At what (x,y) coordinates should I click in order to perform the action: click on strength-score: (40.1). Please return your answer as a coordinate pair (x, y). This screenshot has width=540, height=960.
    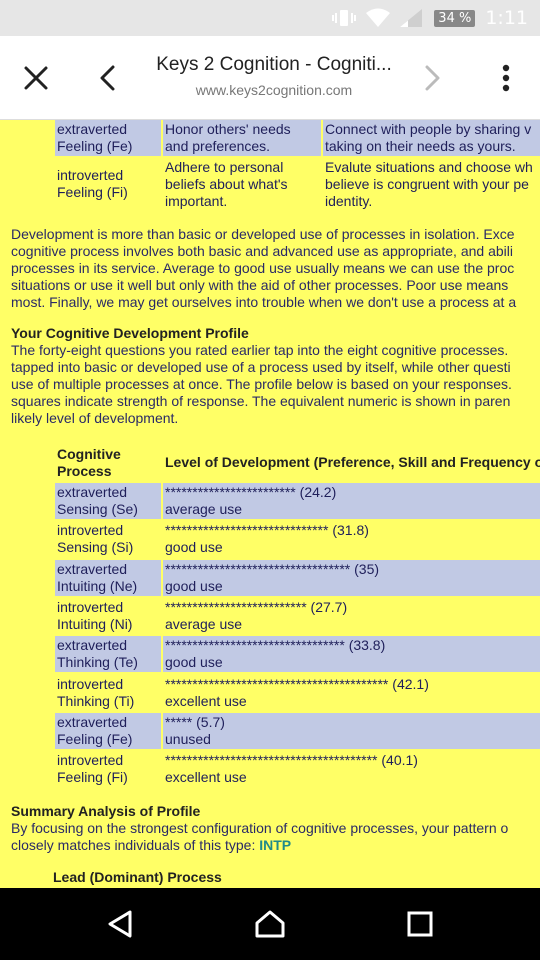
    Looking at the image, I should click on (399, 760).